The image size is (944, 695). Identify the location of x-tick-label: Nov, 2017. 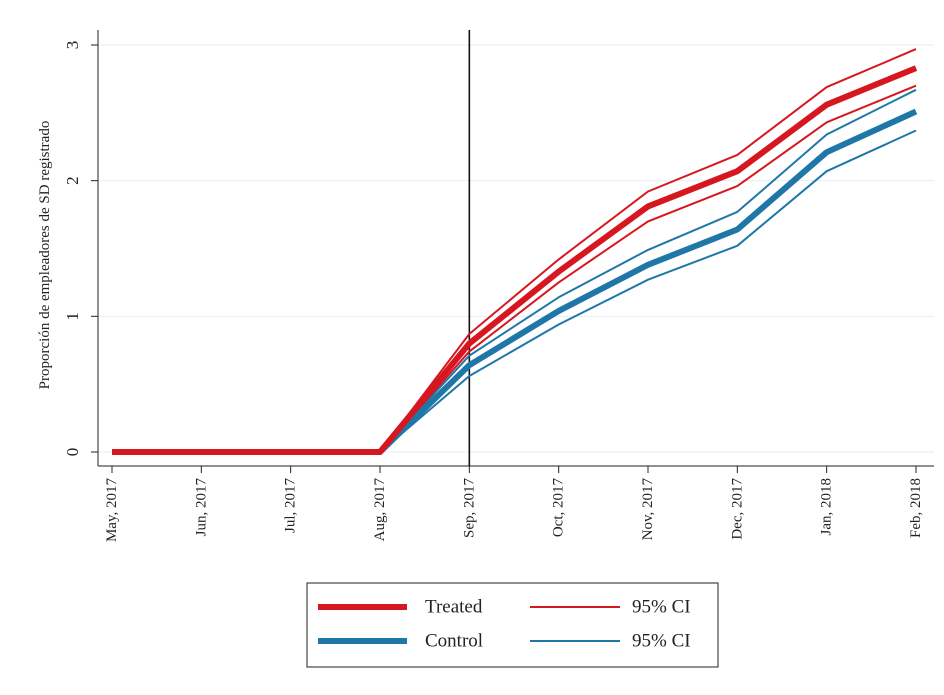
(648, 509).